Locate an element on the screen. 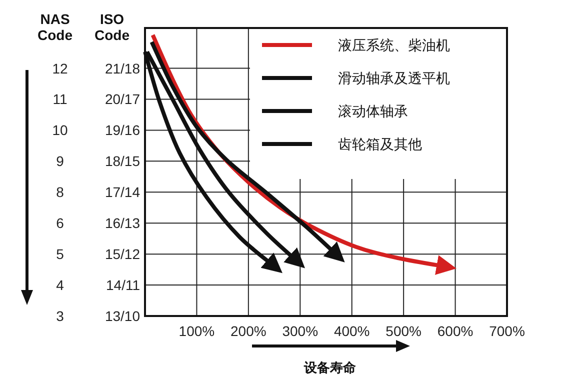 Image resolution: width=564 pixels, height=380 pixels. category-label: 19/16 is located at coordinates (122, 130).